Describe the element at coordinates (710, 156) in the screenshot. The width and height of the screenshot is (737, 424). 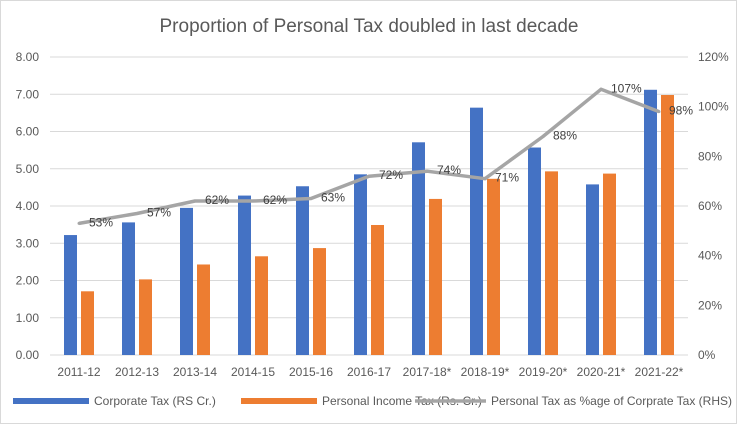
I see `y-right-tick-label: 80%` at that location.